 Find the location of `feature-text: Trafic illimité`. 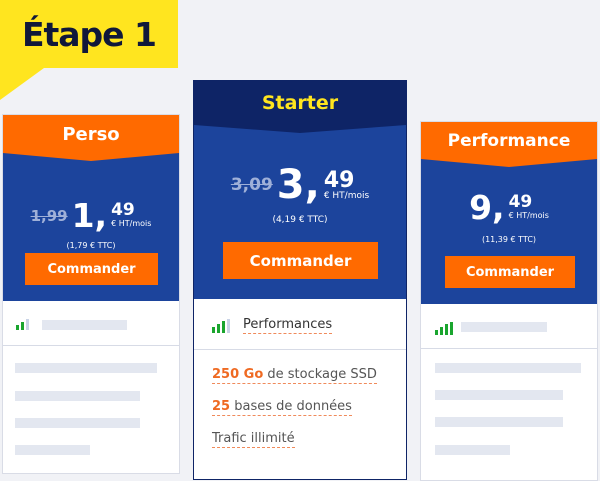

feature-text: Trafic illimité is located at coordinates (253, 438).